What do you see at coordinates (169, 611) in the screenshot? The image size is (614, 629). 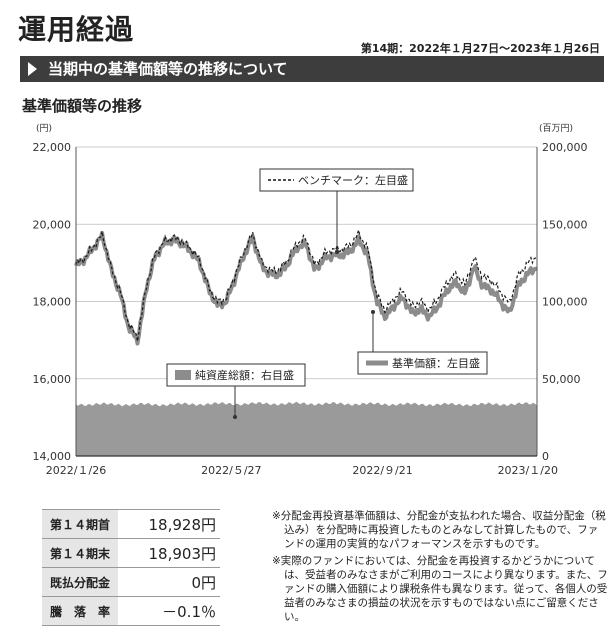 I see `row-value: －0.1％` at bounding box center [169, 611].